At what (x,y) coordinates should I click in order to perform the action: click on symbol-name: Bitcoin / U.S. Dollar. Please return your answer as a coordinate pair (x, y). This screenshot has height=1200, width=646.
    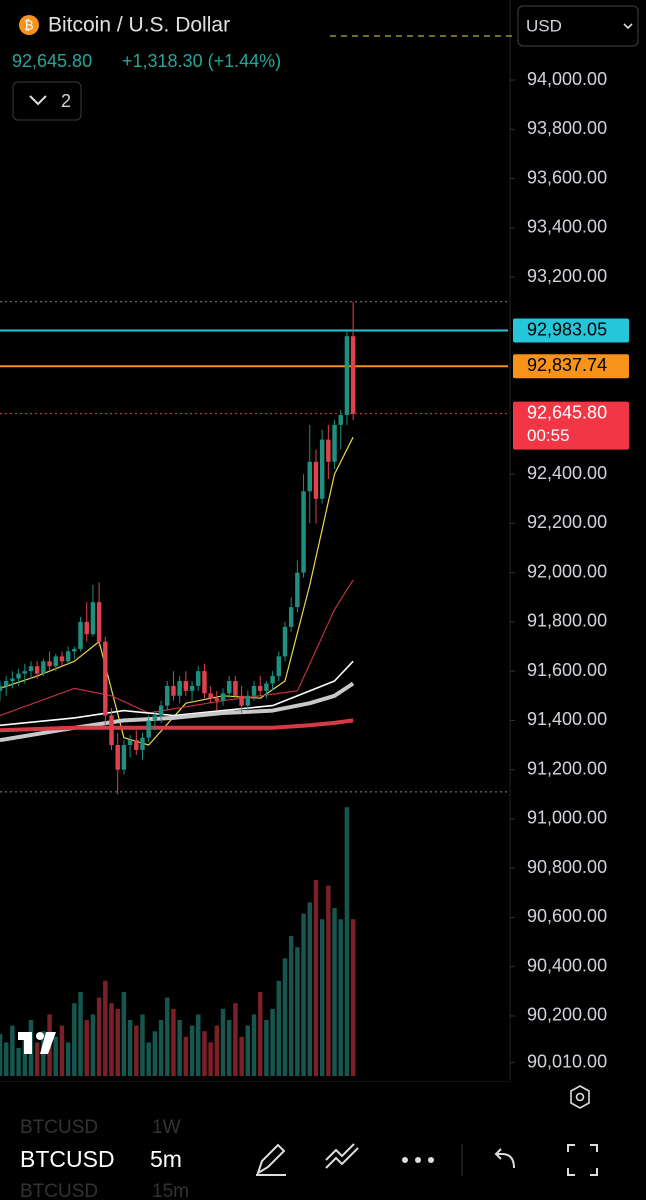
    Looking at the image, I should click on (139, 25).